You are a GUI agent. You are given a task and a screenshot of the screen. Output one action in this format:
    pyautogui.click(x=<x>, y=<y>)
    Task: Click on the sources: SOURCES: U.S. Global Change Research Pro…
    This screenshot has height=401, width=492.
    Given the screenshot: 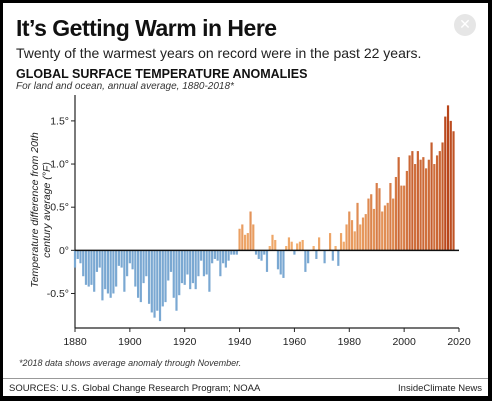 What is the action you would take?
    pyautogui.click(x=135, y=388)
    